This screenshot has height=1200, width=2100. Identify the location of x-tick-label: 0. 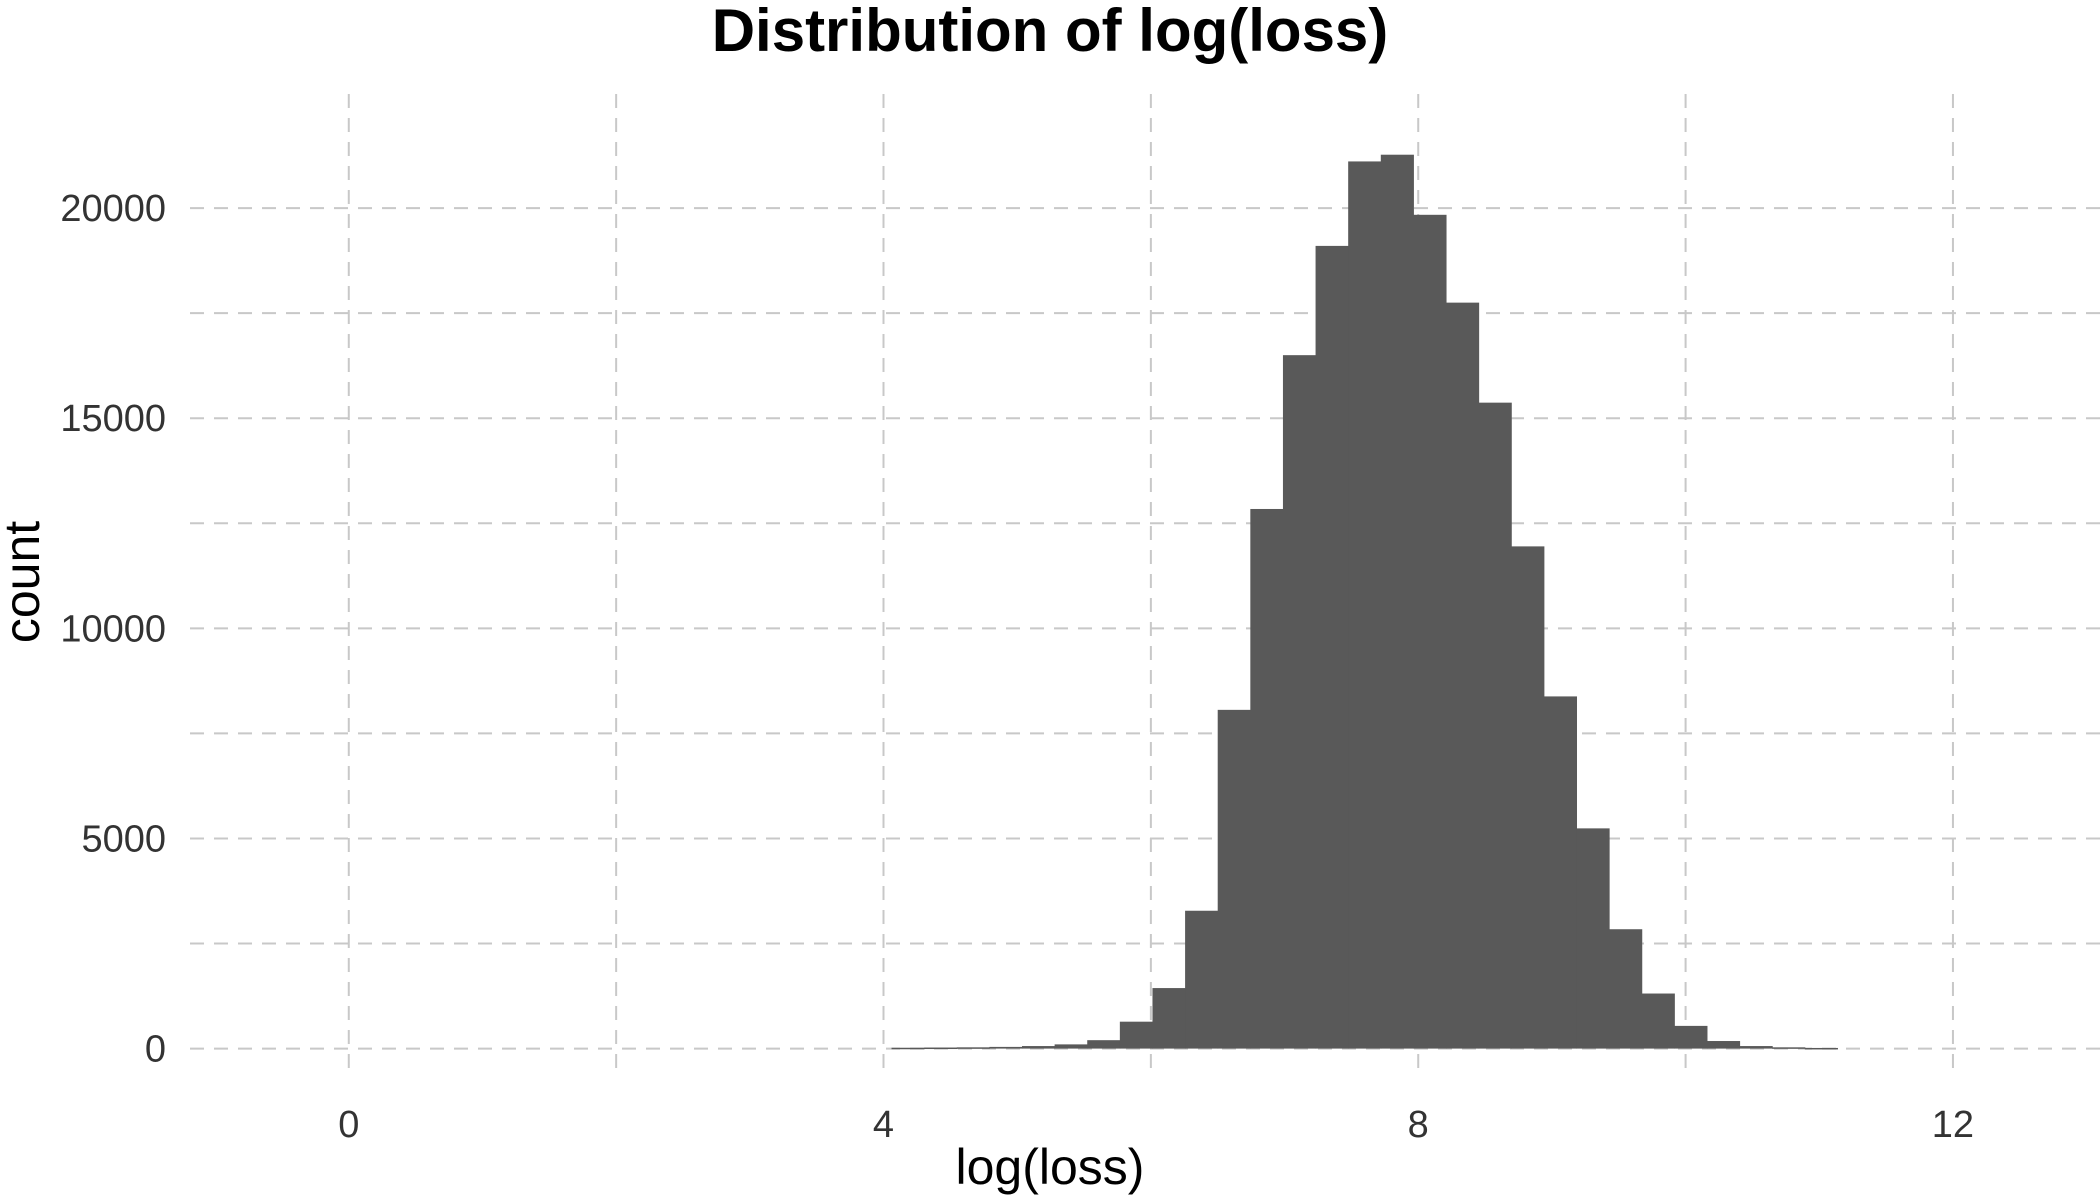
(348, 1125).